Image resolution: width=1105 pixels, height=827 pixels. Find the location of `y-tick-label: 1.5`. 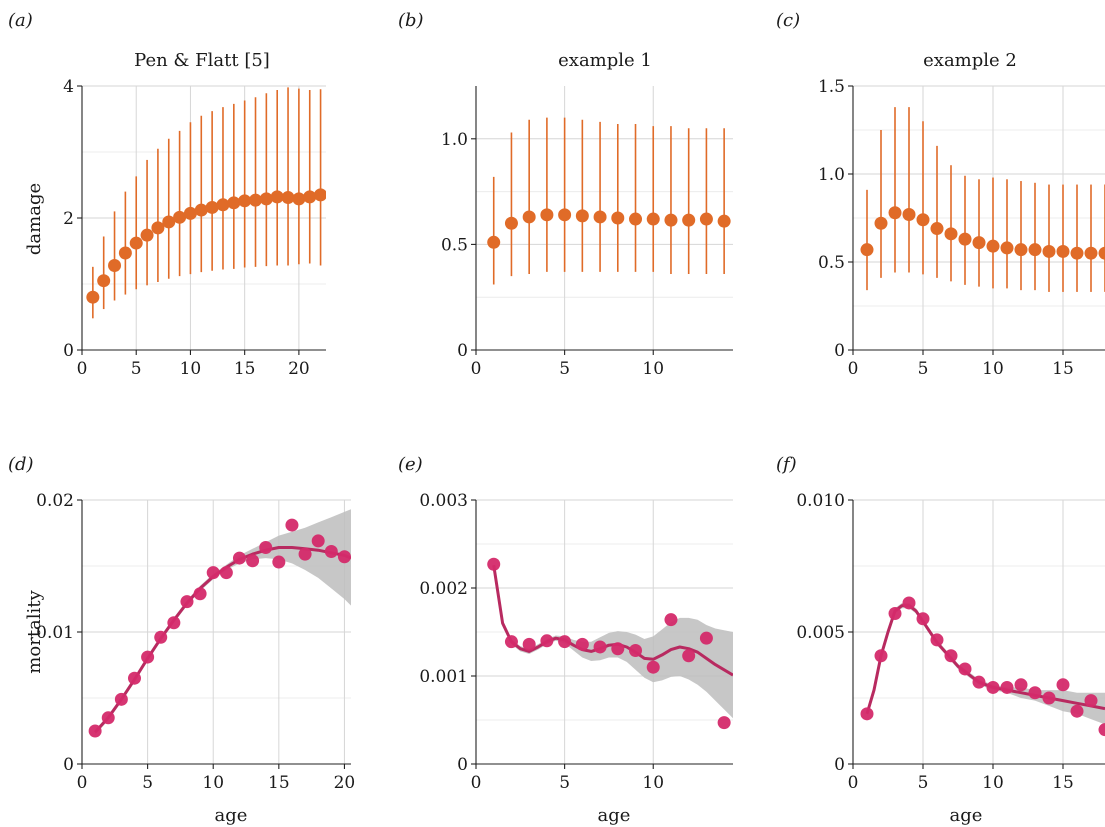

y-tick-label: 1.5 is located at coordinates (831, 87).